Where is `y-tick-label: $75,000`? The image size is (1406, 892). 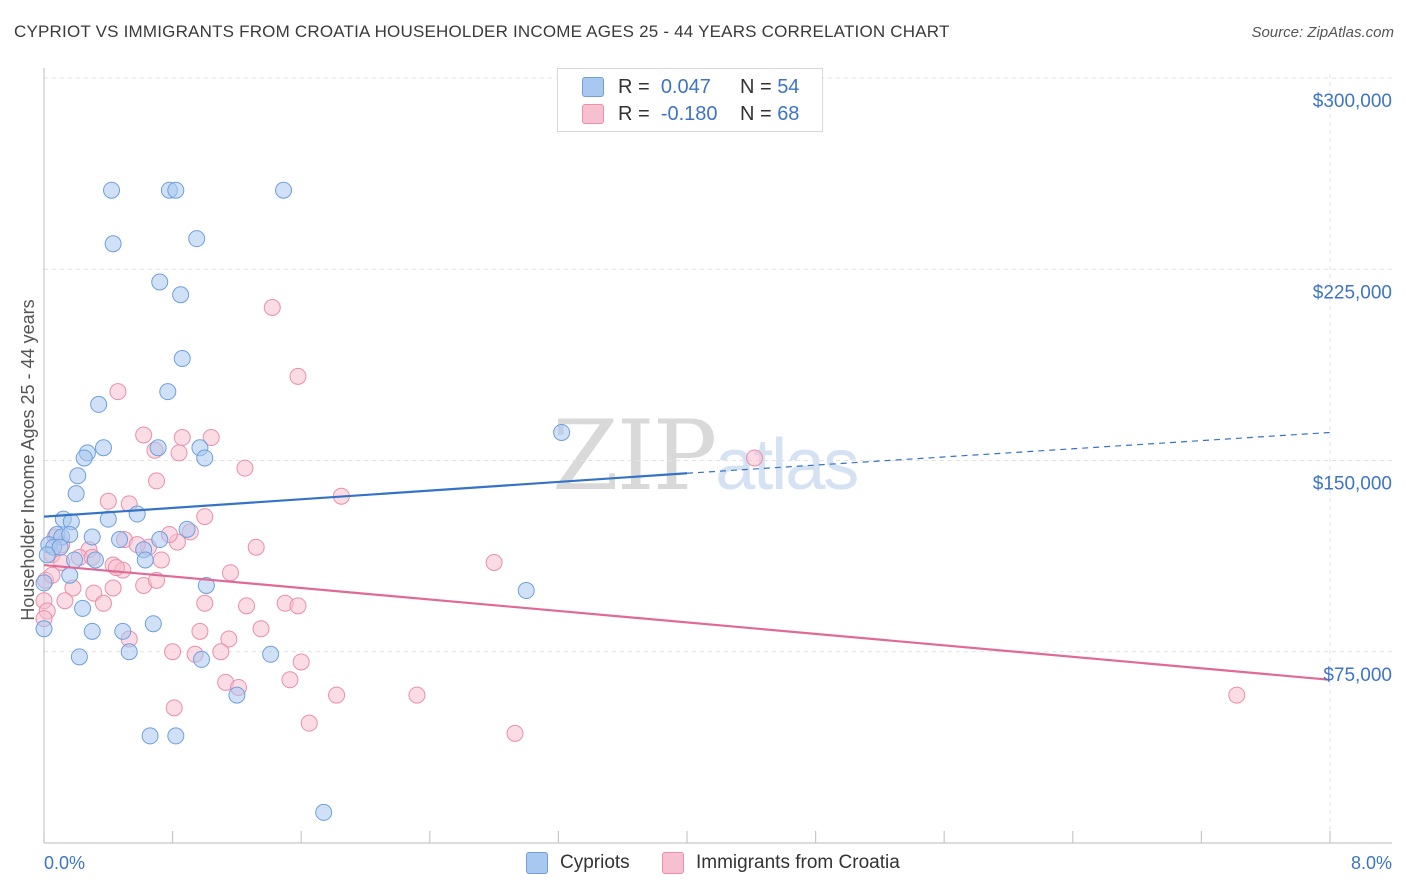
y-tick-label: $75,000 is located at coordinates (1357, 675).